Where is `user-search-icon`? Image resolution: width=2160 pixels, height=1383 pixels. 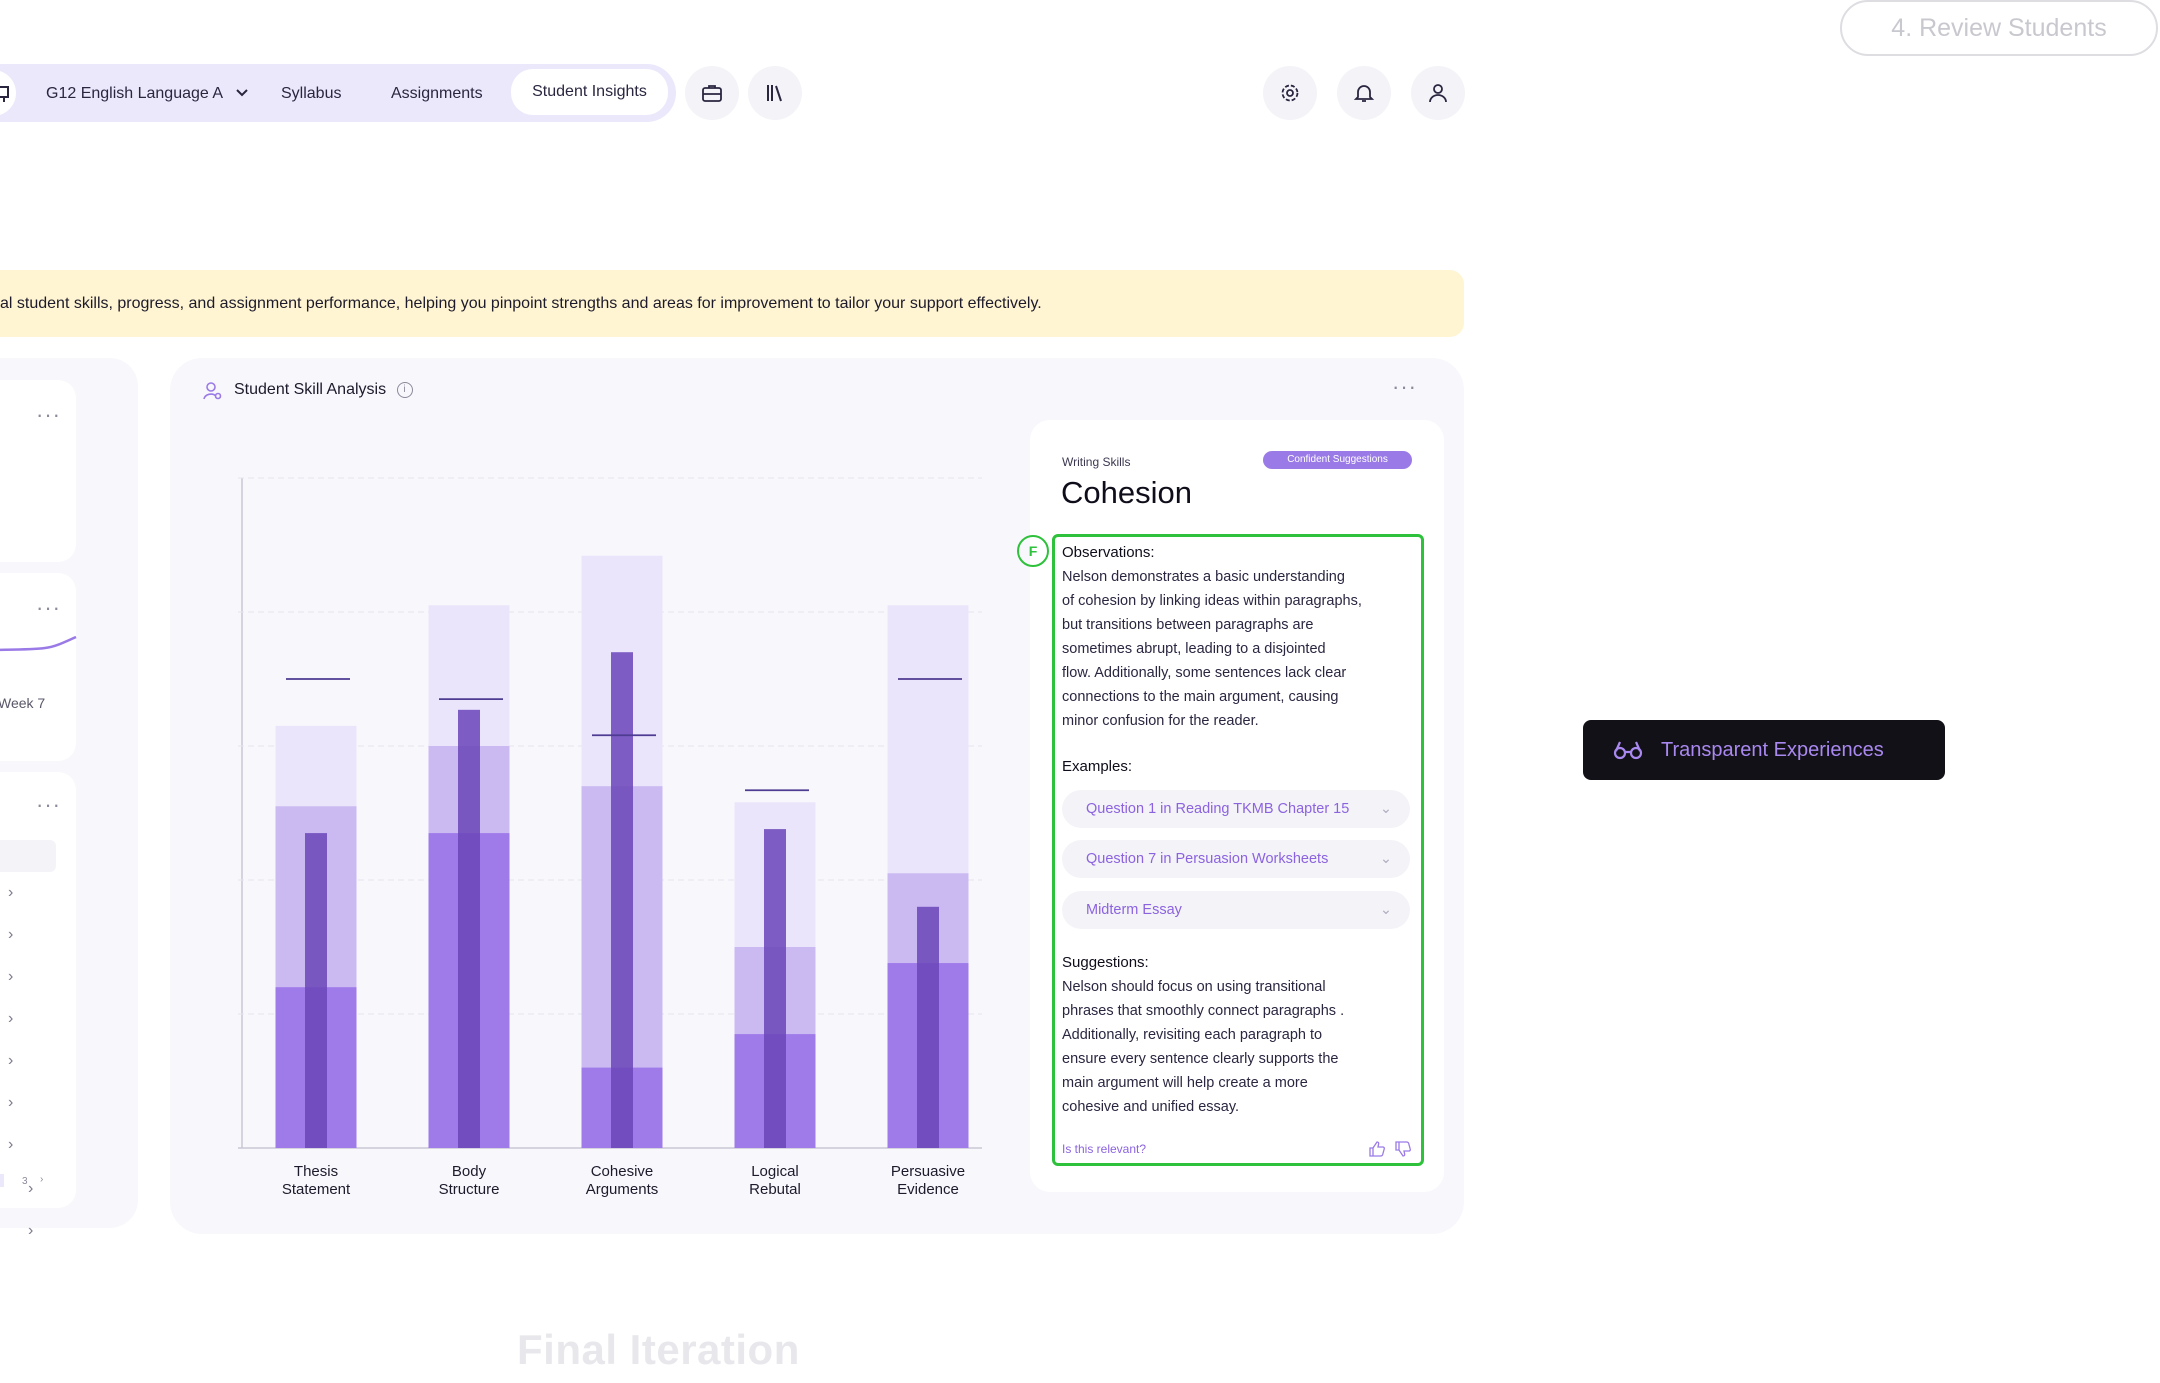 user-search-icon is located at coordinates (212, 391).